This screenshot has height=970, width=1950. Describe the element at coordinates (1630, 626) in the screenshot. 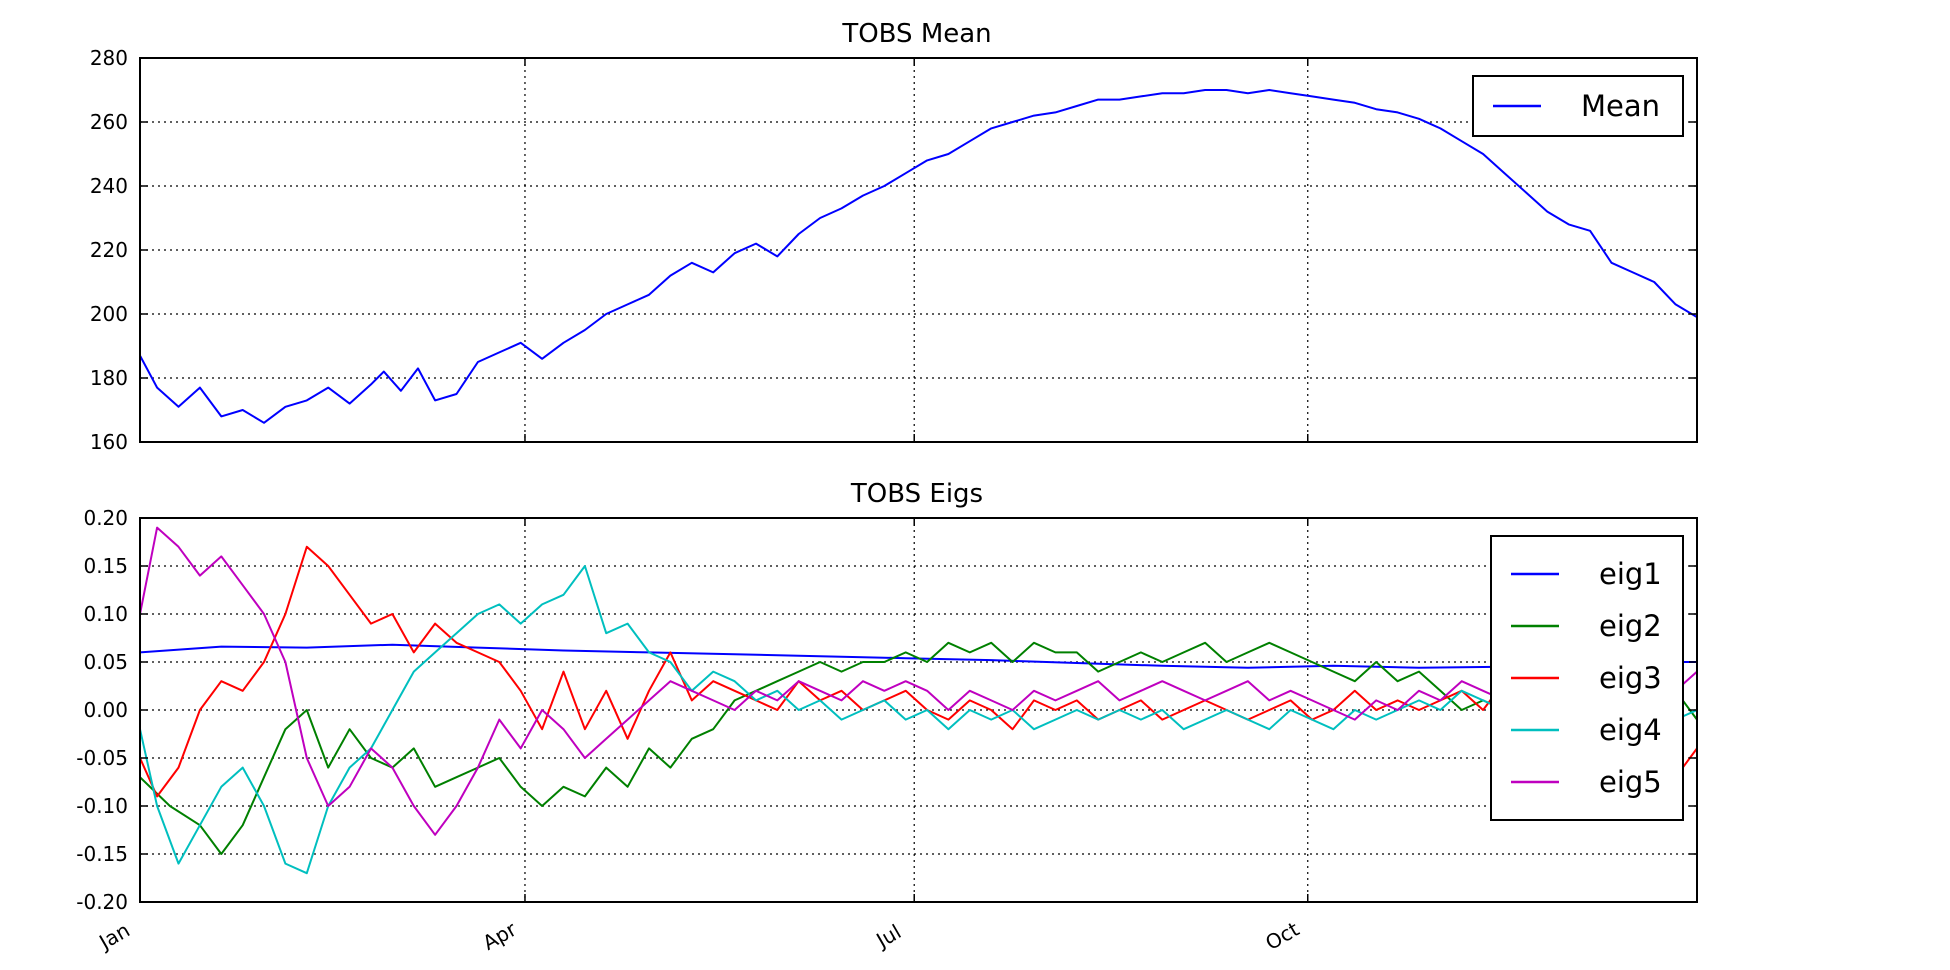

I see `eigs-chart-legend-label: eig2` at that location.